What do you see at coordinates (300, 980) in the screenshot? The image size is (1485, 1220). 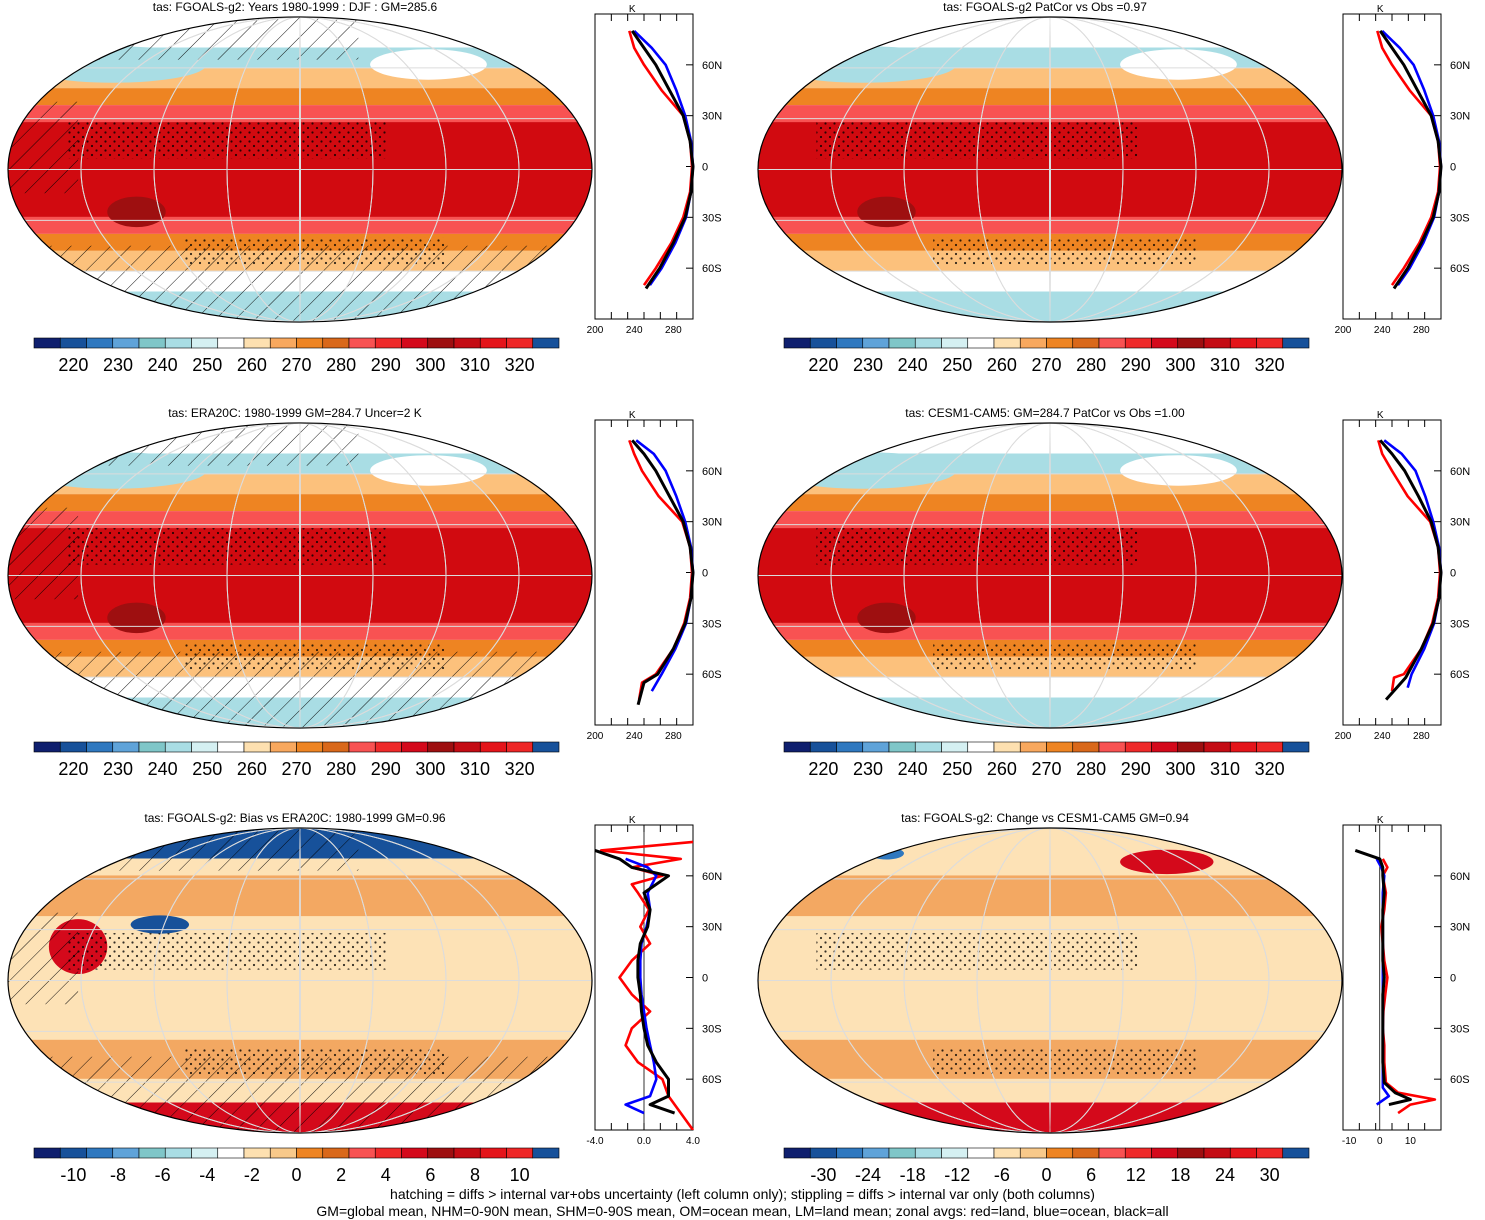 I see `map-outline` at bounding box center [300, 980].